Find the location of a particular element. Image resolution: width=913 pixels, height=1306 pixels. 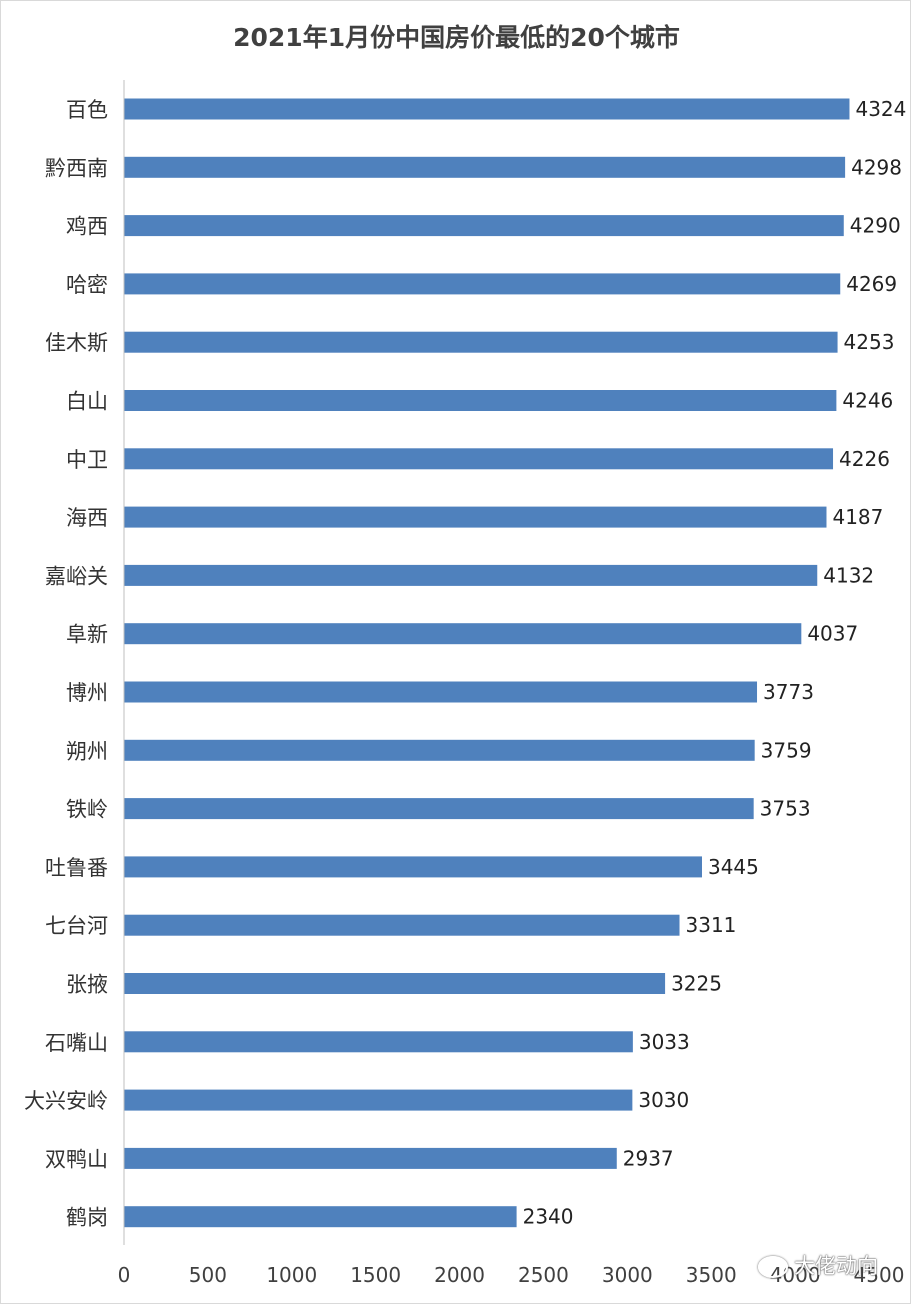

data-label: 4037 is located at coordinates (832, 634).